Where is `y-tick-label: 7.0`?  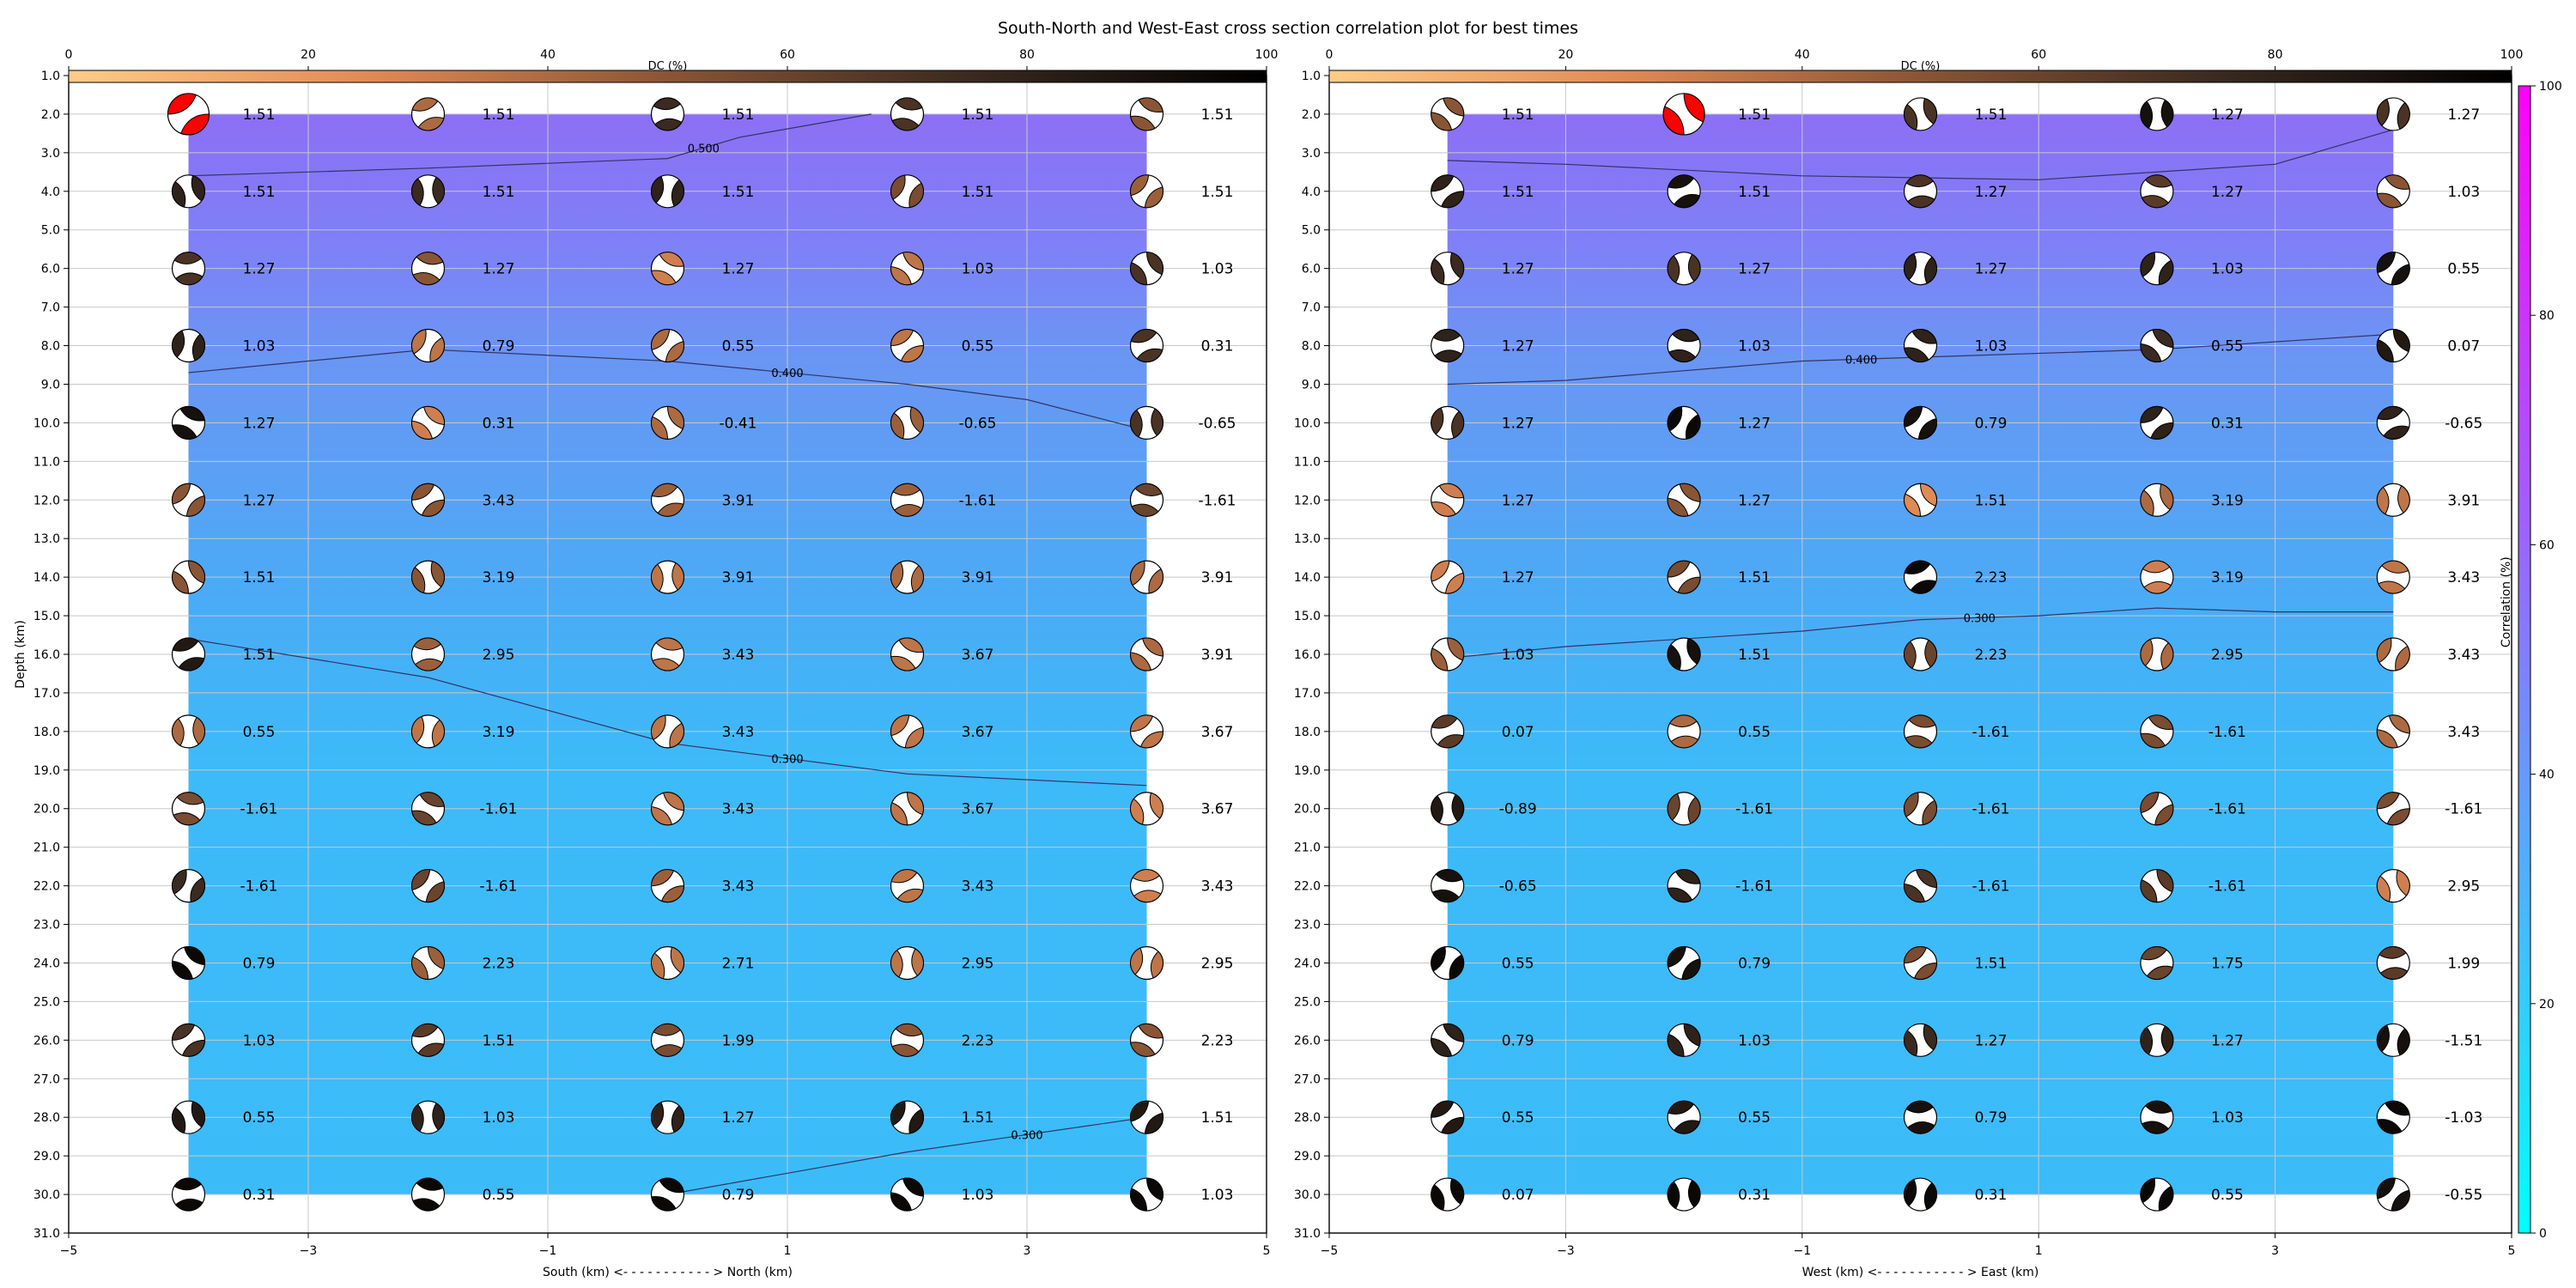
y-tick-label: 7.0 is located at coordinates (50, 308).